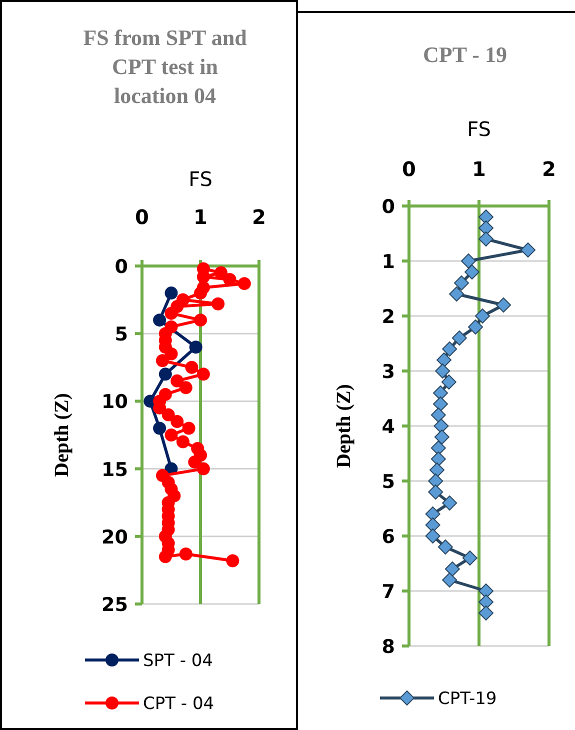  Describe the element at coordinates (115, 402) in the screenshot. I see `y-tick-label: 10` at that location.